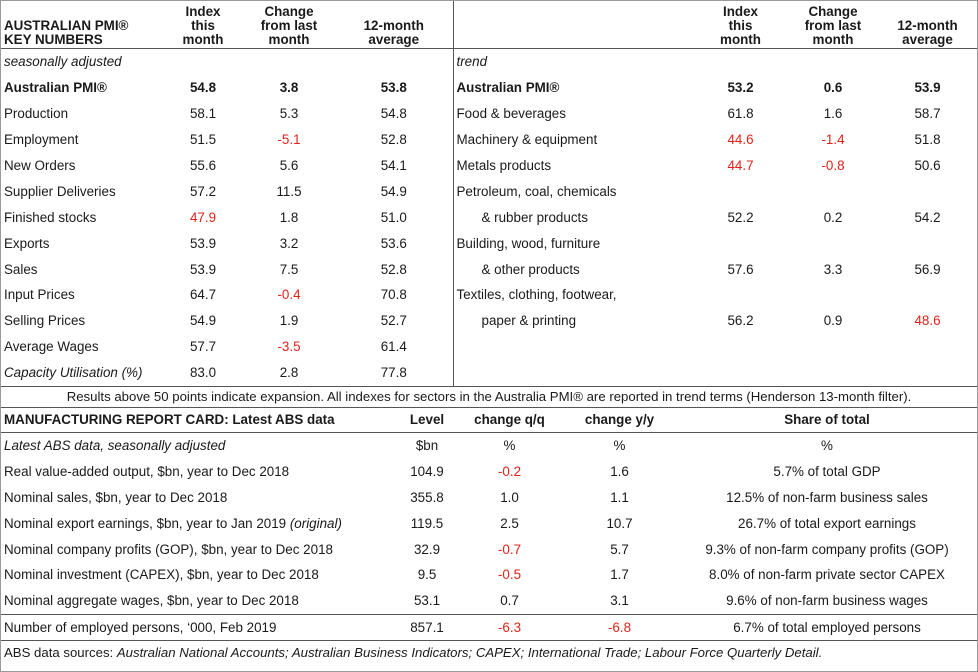 This screenshot has height=672, width=978. What do you see at coordinates (203, 140) in the screenshot?
I see `left-index-value: 51.5` at bounding box center [203, 140].